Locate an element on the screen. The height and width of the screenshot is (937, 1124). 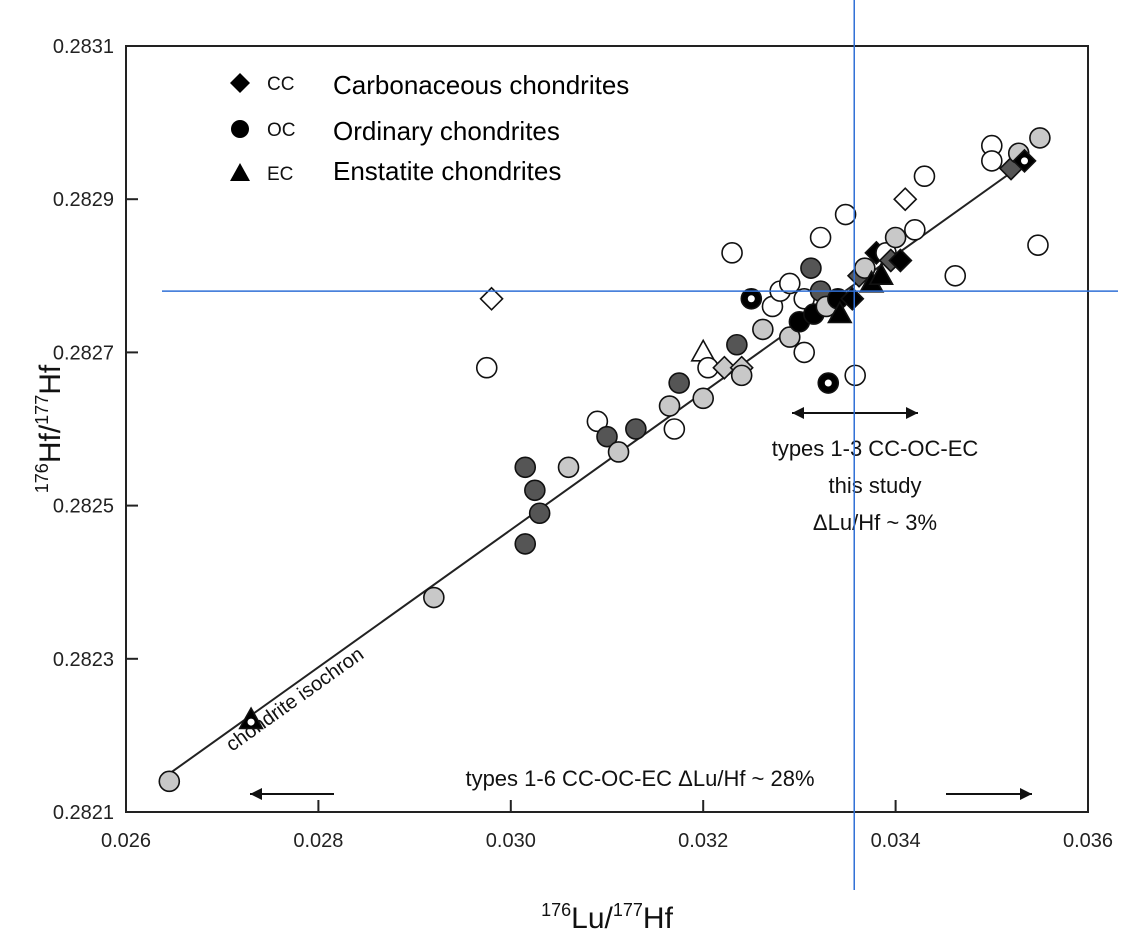
y-tick-label: 0.2821 is located at coordinates (83, 813).